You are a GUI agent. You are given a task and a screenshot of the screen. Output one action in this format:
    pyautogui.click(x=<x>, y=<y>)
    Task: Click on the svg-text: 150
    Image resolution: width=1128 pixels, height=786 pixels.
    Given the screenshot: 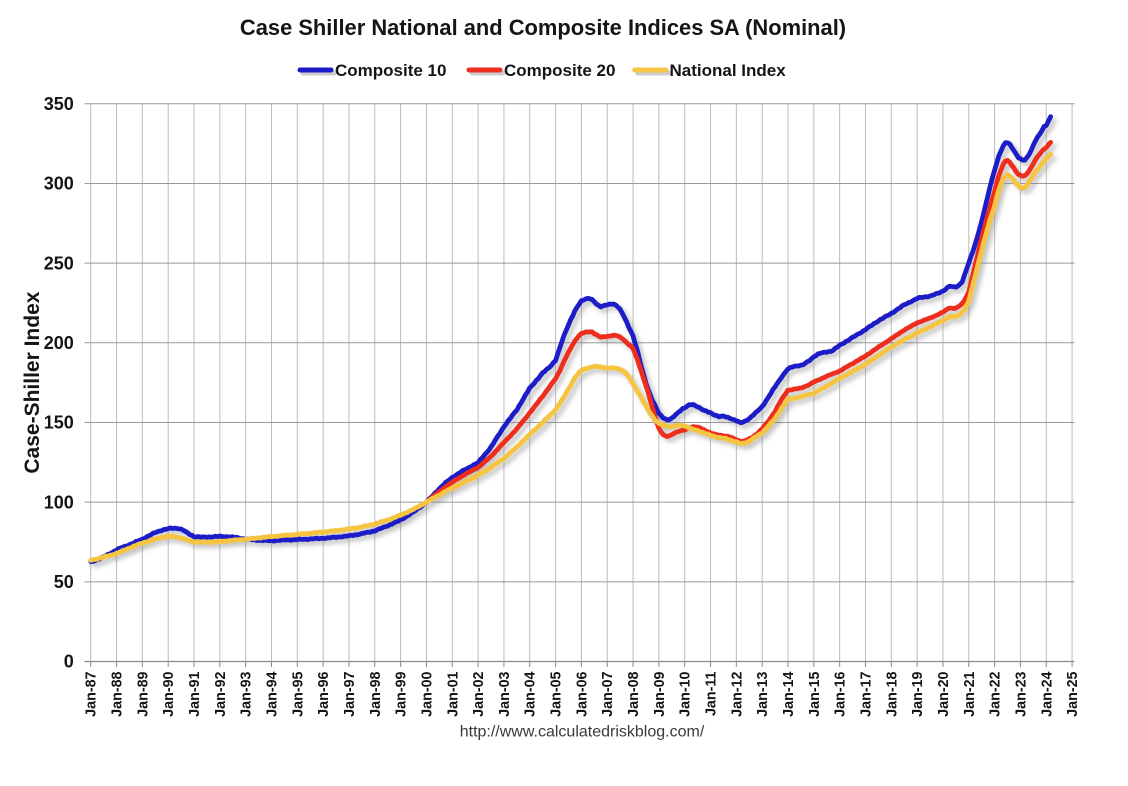 What is the action you would take?
    pyautogui.click(x=59, y=423)
    